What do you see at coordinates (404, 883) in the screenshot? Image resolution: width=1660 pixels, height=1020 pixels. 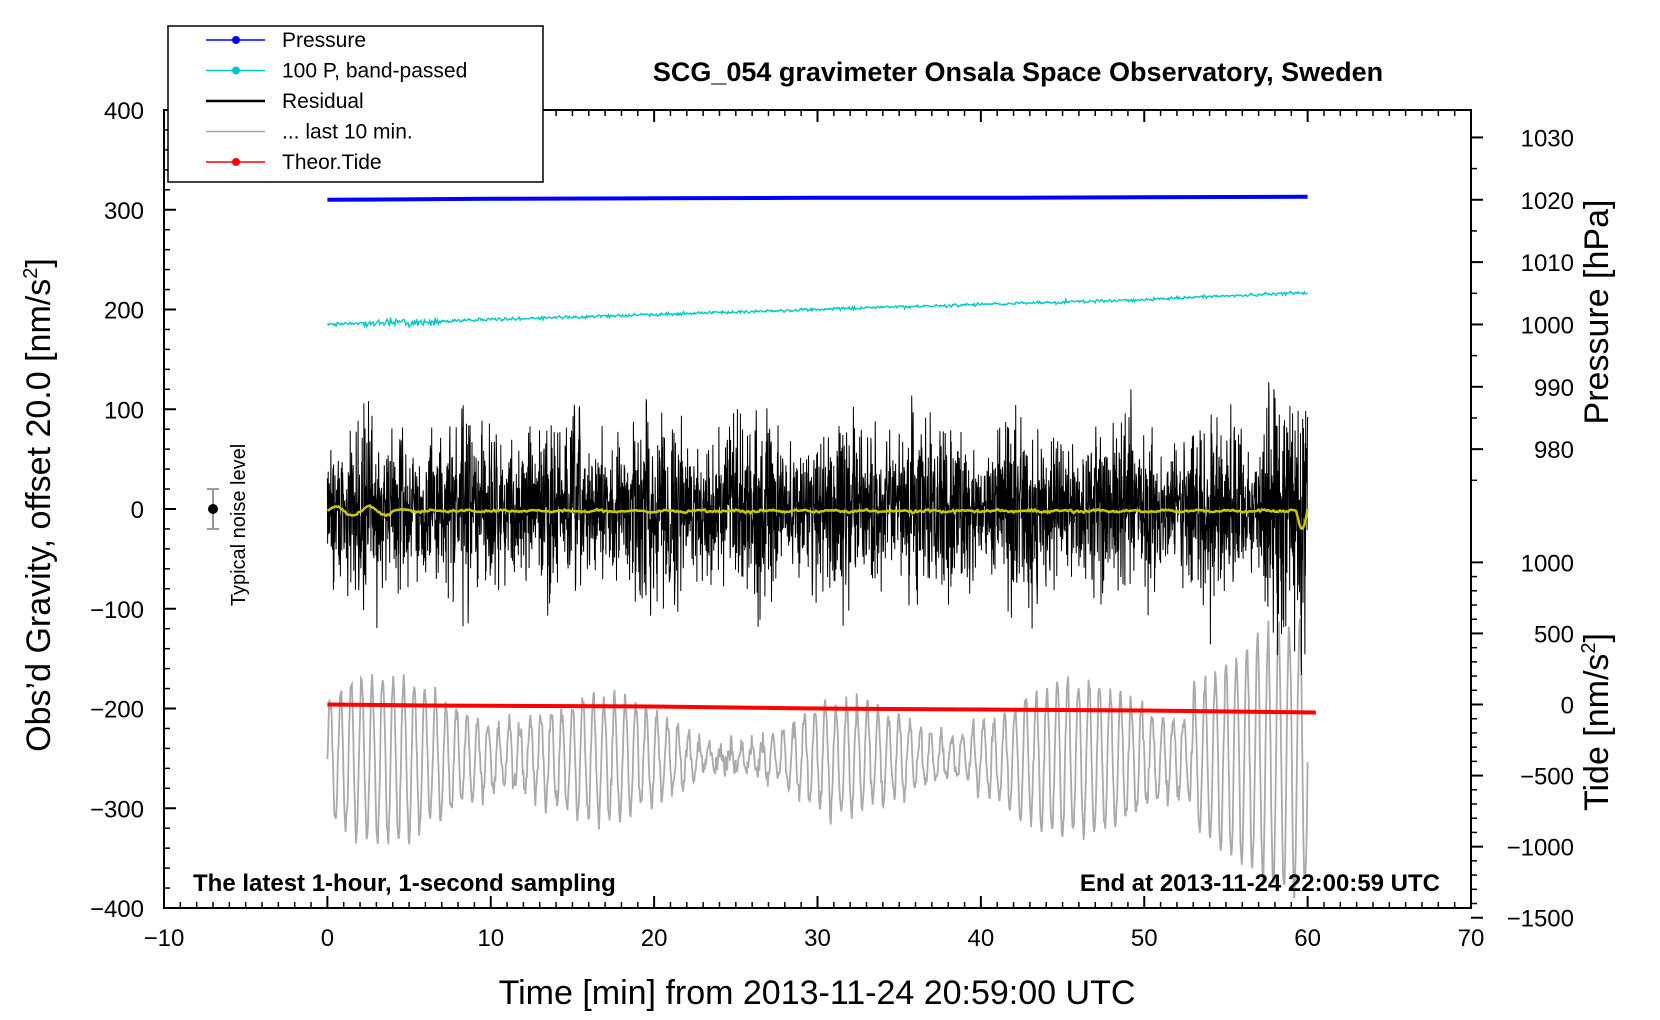 I see `note-left: The latest 1-hour, 1-second sampling` at bounding box center [404, 883].